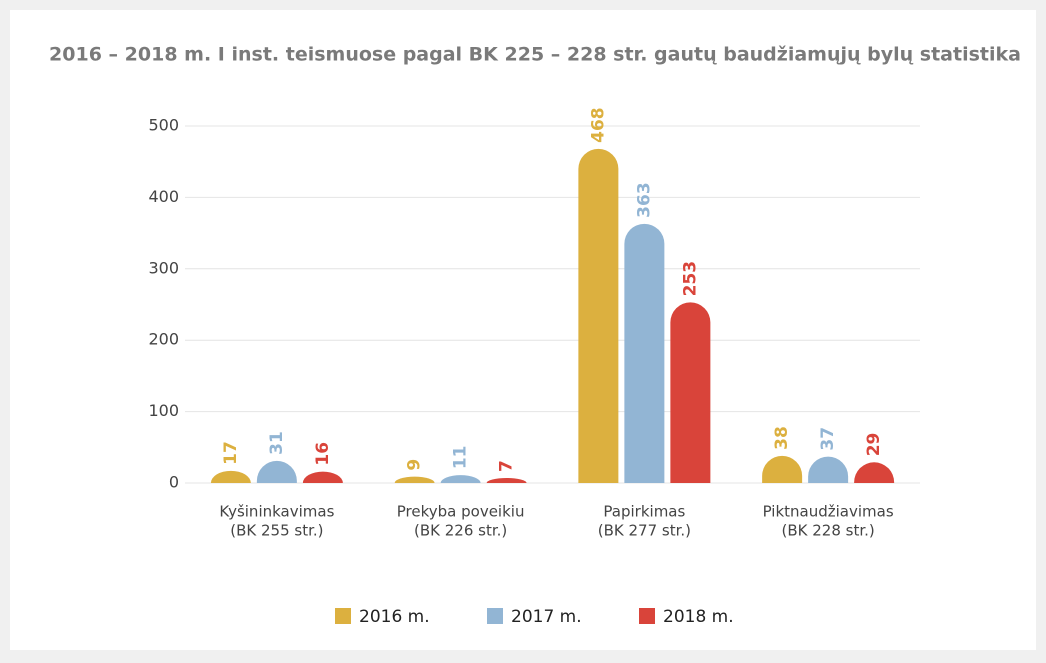 This screenshot has width=1046, height=663. What do you see at coordinates (174, 482) in the screenshot?
I see `y-tick-label: 0` at bounding box center [174, 482].